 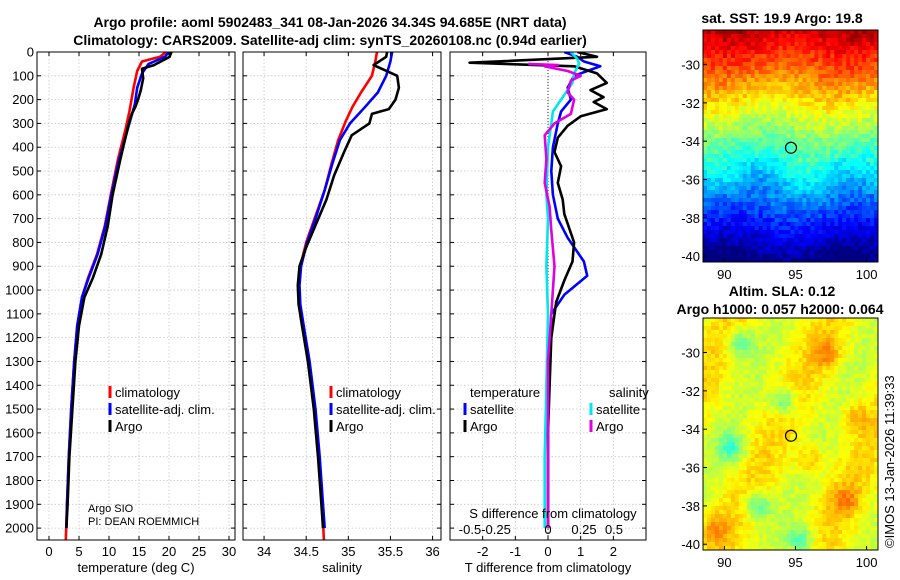 I want to click on depth-tick-label: 1500, so click(x=19, y=409).